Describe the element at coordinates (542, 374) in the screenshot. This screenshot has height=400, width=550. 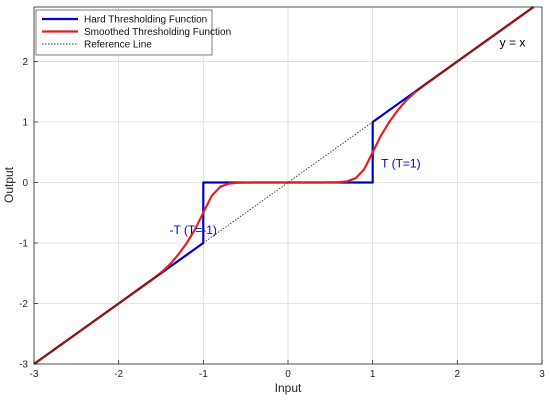
I see `x-tick-label: 3` at that location.